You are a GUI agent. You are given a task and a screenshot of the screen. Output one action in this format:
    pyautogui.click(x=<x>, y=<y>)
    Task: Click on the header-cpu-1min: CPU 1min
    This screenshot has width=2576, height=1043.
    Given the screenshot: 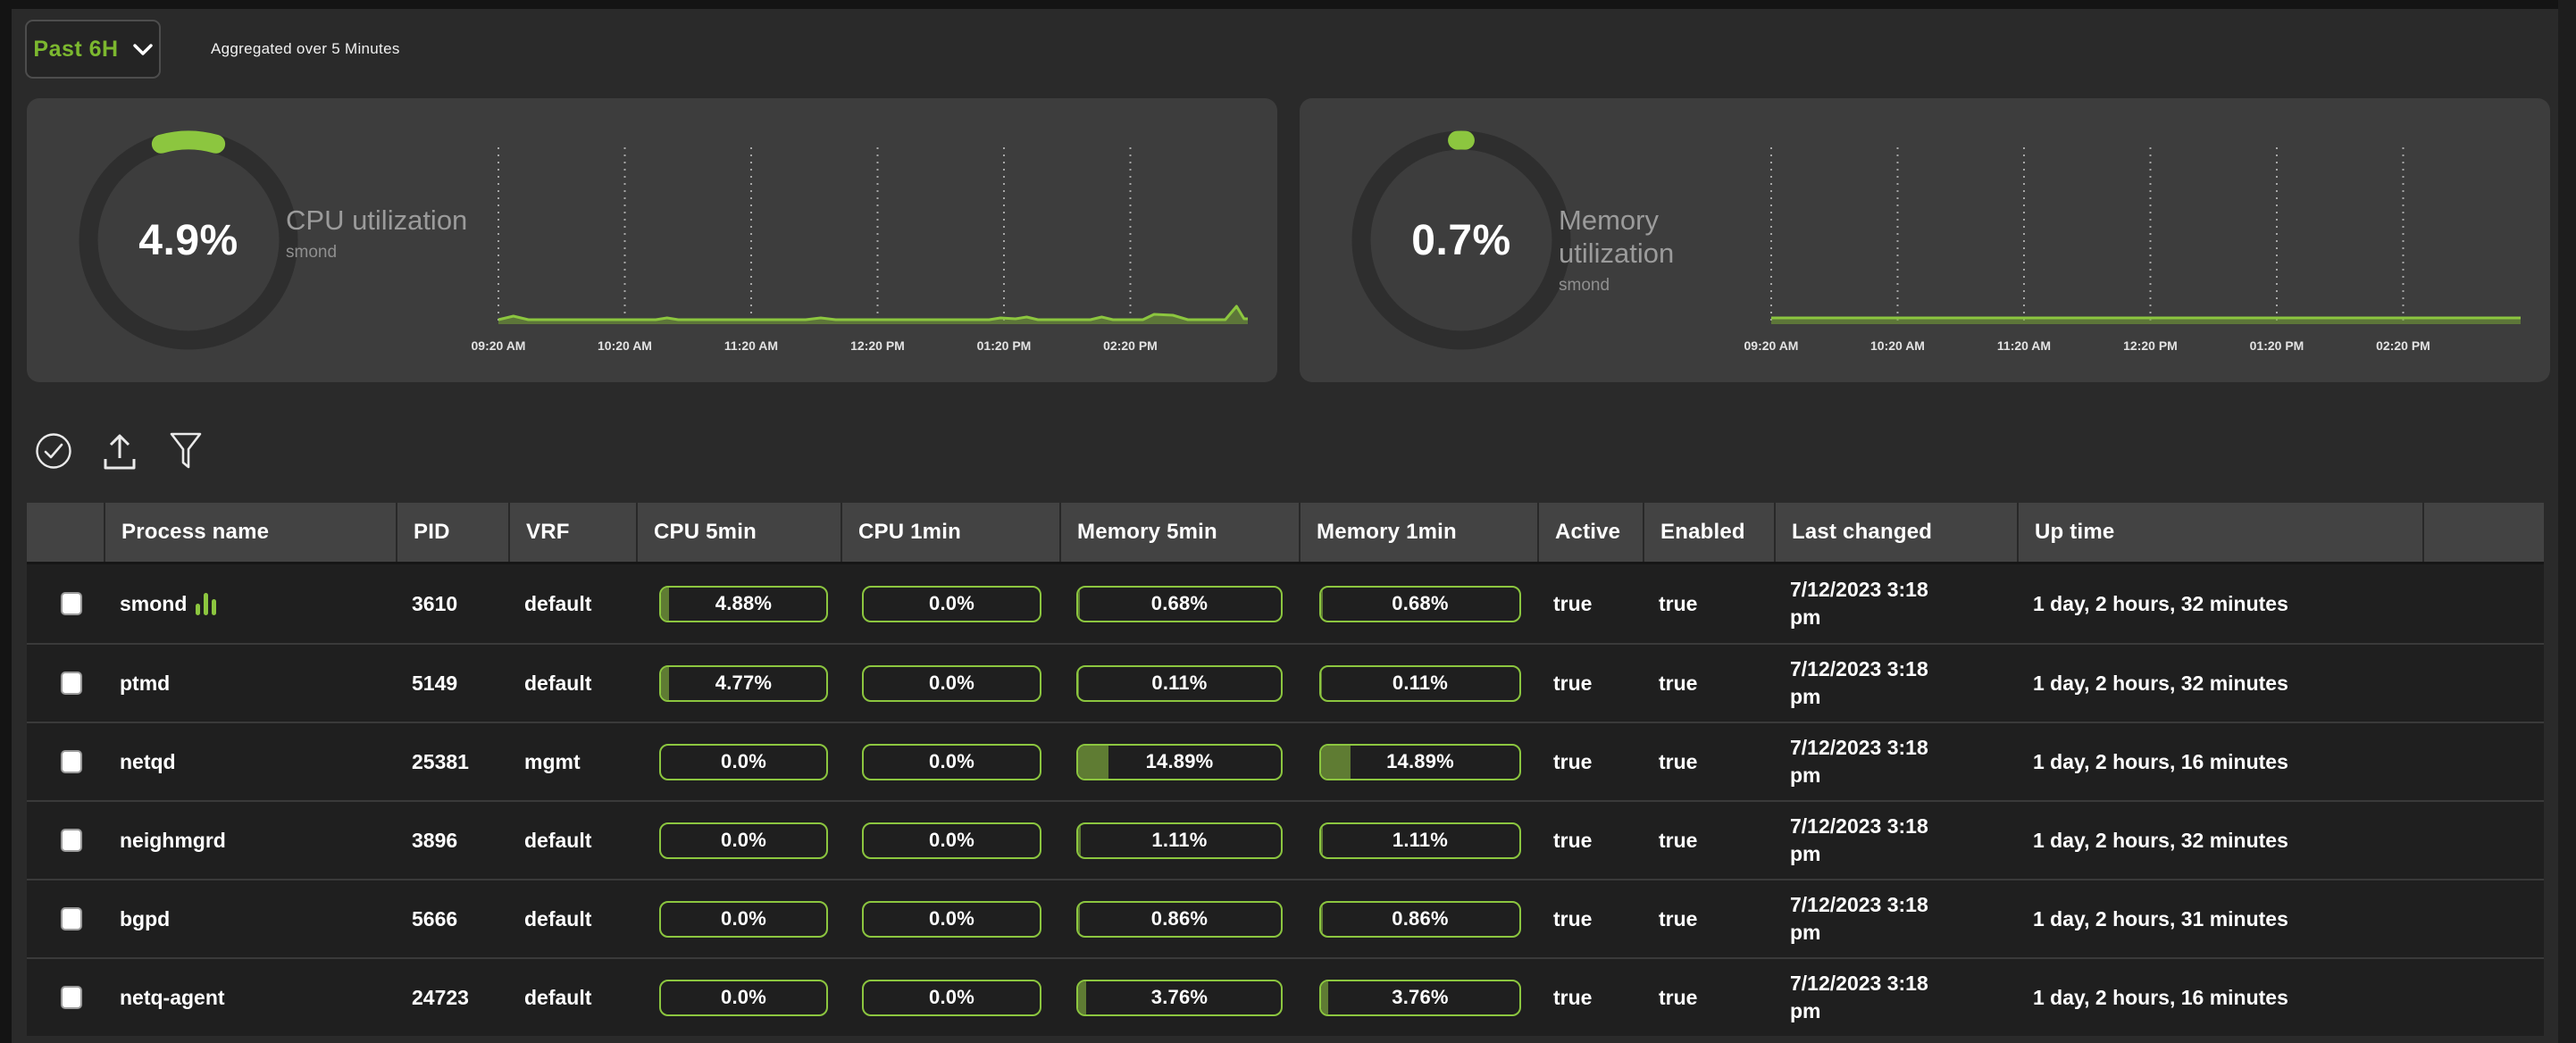 What is the action you would take?
    pyautogui.click(x=950, y=533)
    